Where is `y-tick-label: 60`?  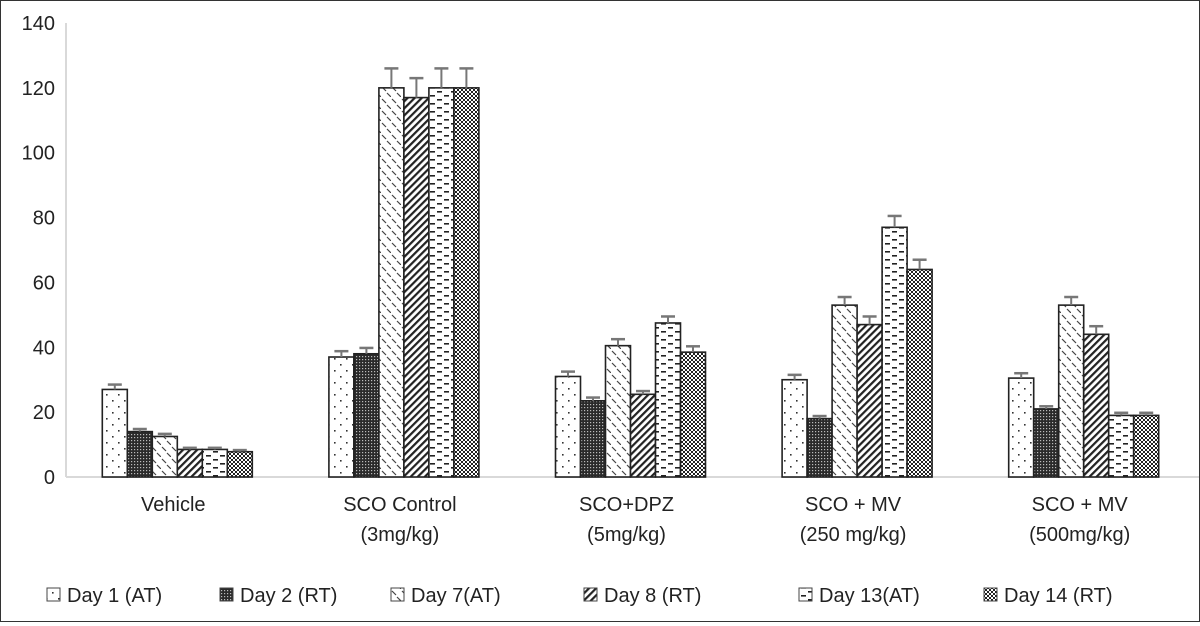 y-tick-label: 60 is located at coordinates (44, 283).